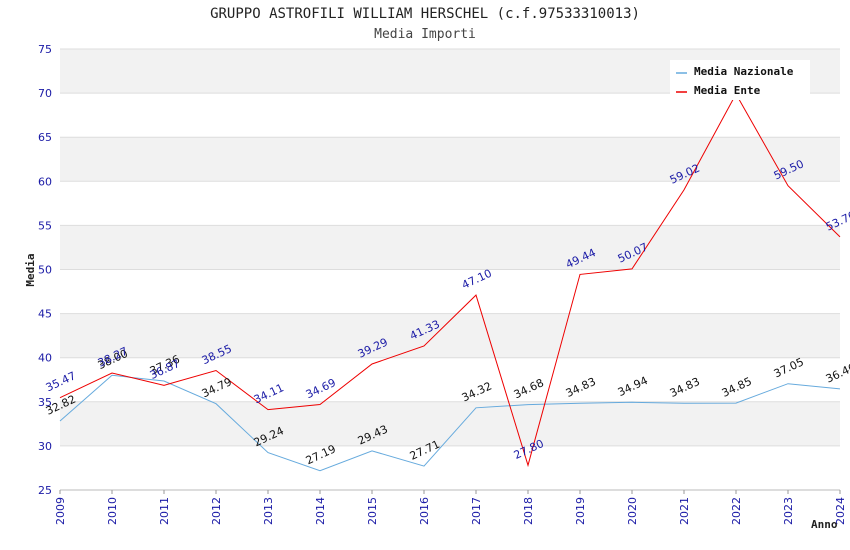  Describe the element at coordinates (824, 524) in the screenshot. I see `x-axis-label: Anno` at that location.